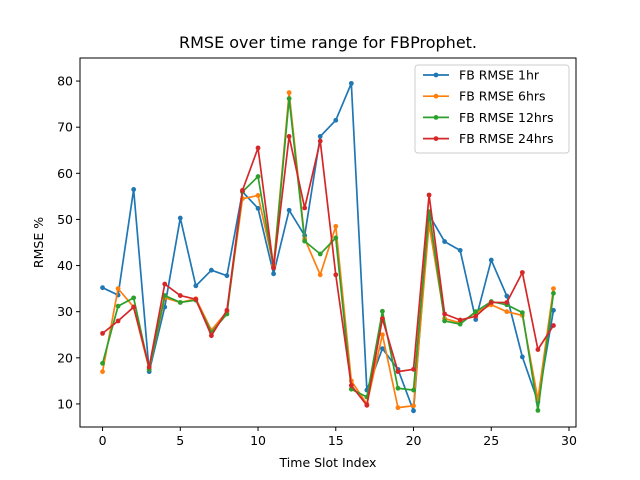 This screenshot has width=640, height=480. What do you see at coordinates (180, 440) in the screenshot?
I see `x-tick-label: 5` at bounding box center [180, 440].